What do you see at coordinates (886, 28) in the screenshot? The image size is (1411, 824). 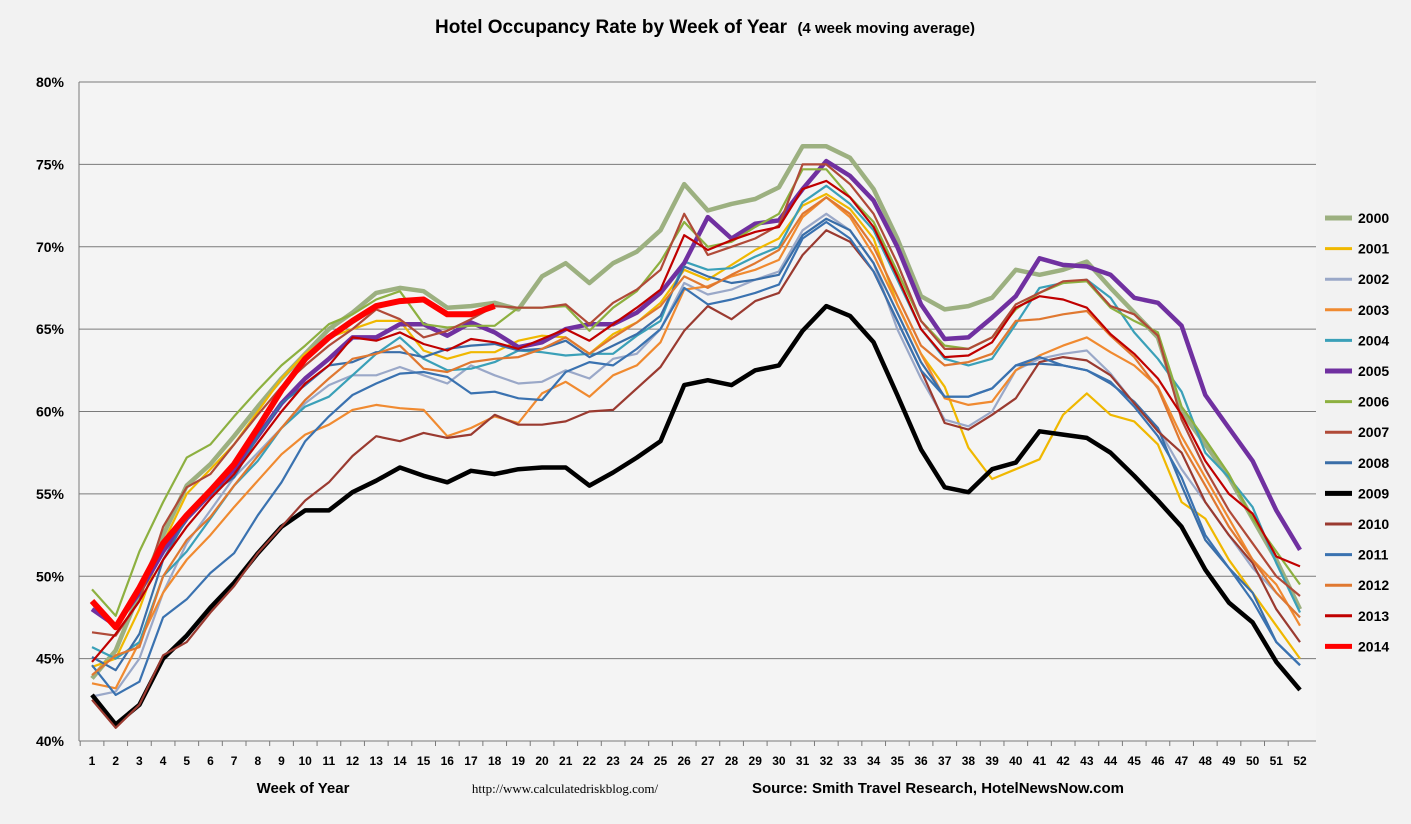 I see `chart-subtitle: (4 week moving average)` at bounding box center [886, 28].